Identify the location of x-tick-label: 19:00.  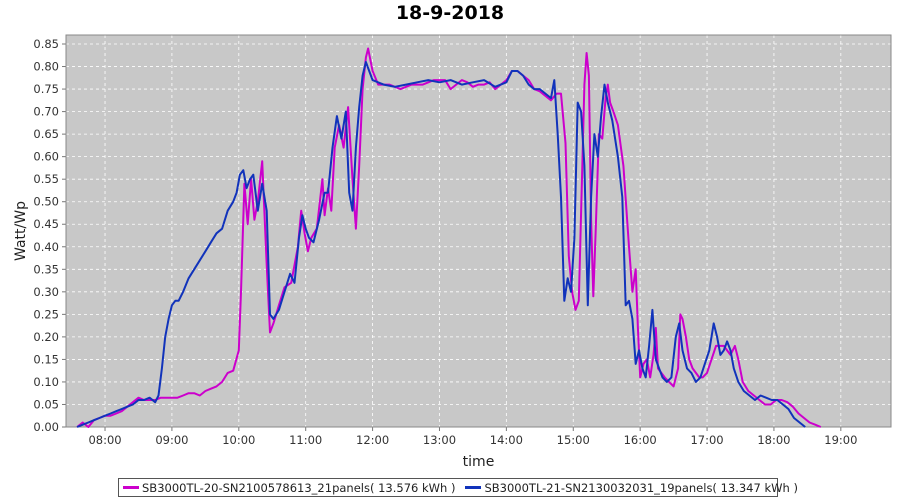
(840, 440).